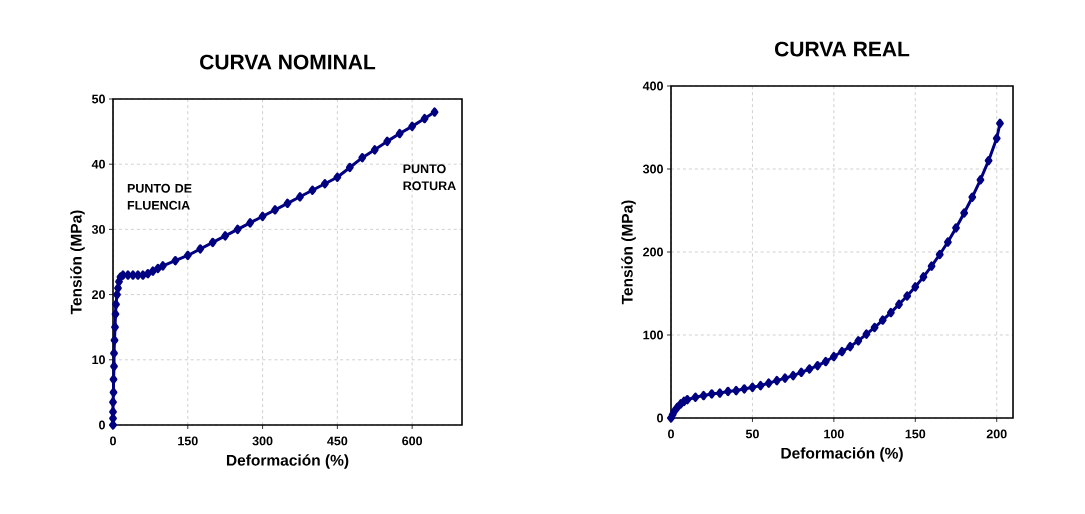 This screenshot has width=1085, height=514. What do you see at coordinates (653, 252) in the screenshot?
I see `y-tick-label: 200` at bounding box center [653, 252].